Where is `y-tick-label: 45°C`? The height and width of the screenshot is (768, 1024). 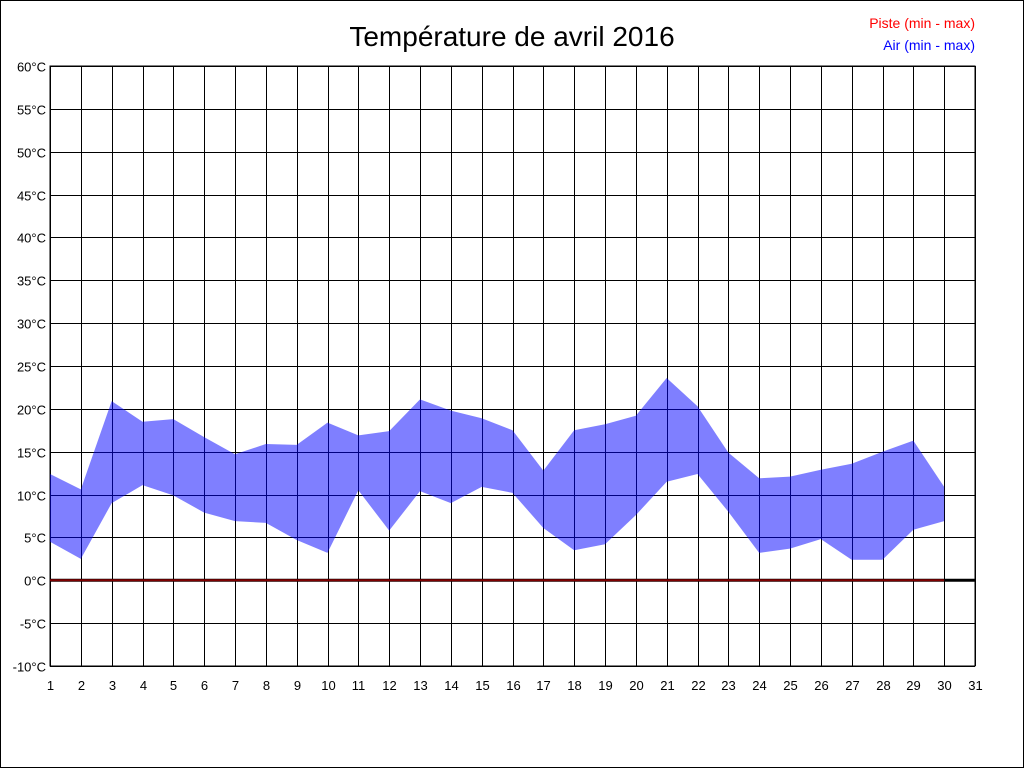
y-tick-label: 45°C is located at coordinates (31, 196).